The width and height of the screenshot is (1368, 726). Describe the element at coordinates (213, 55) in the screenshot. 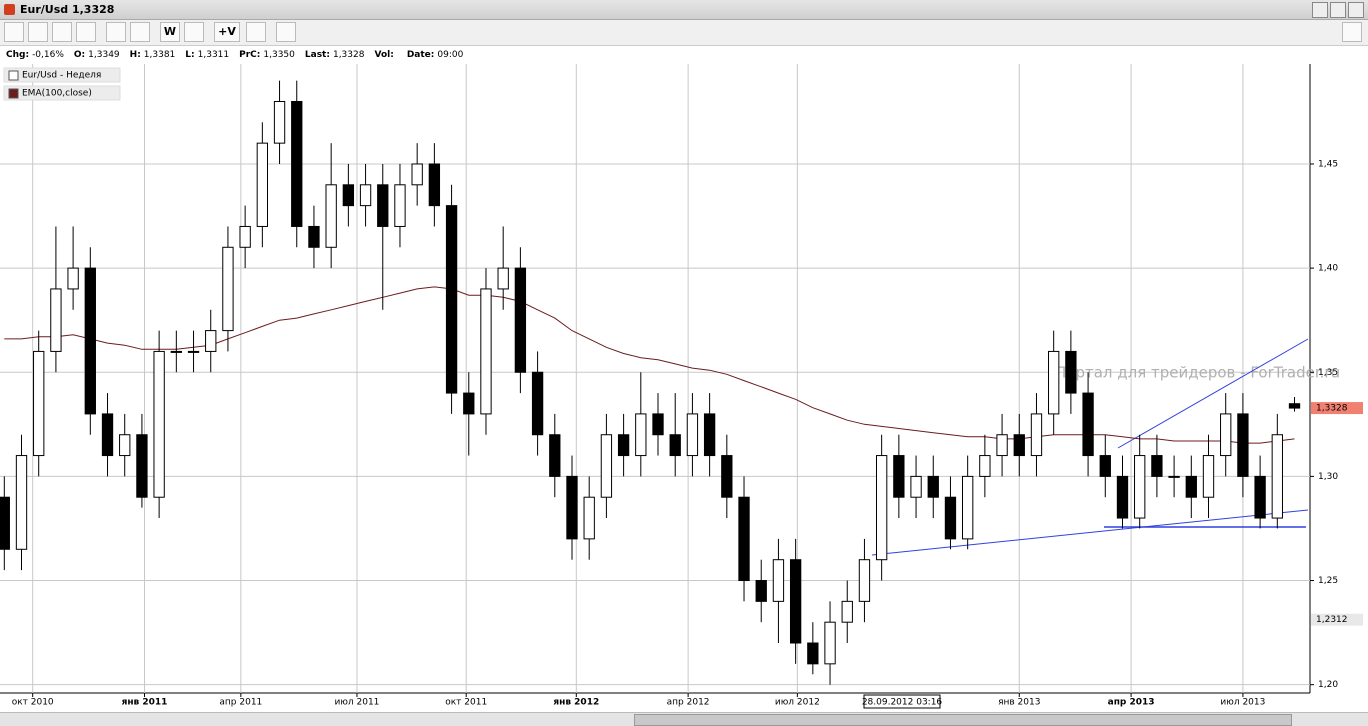

I see `info-value: 1,3311` at that location.